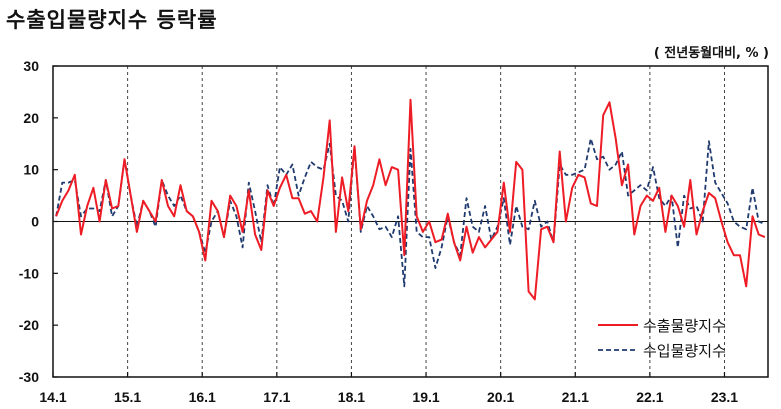 This screenshot has width=781, height=409. I want to click on legend: 수출물량지수 수입물량지수, so click(662, 338).